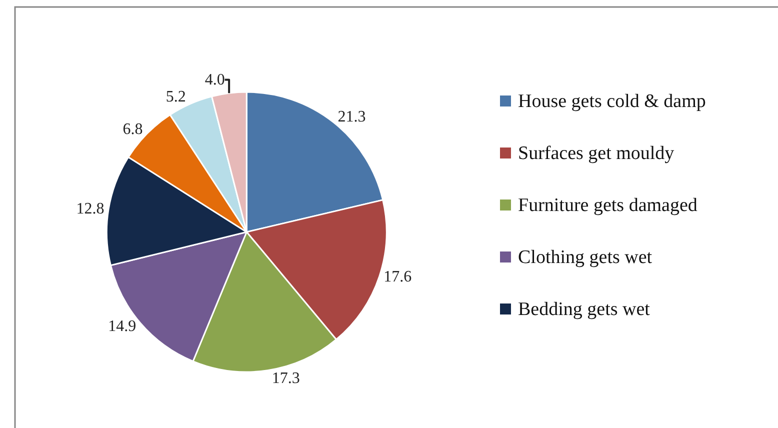  Describe the element at coordinates (132, 129) in the screenshot. I see `data-label: 6.8` at that location.